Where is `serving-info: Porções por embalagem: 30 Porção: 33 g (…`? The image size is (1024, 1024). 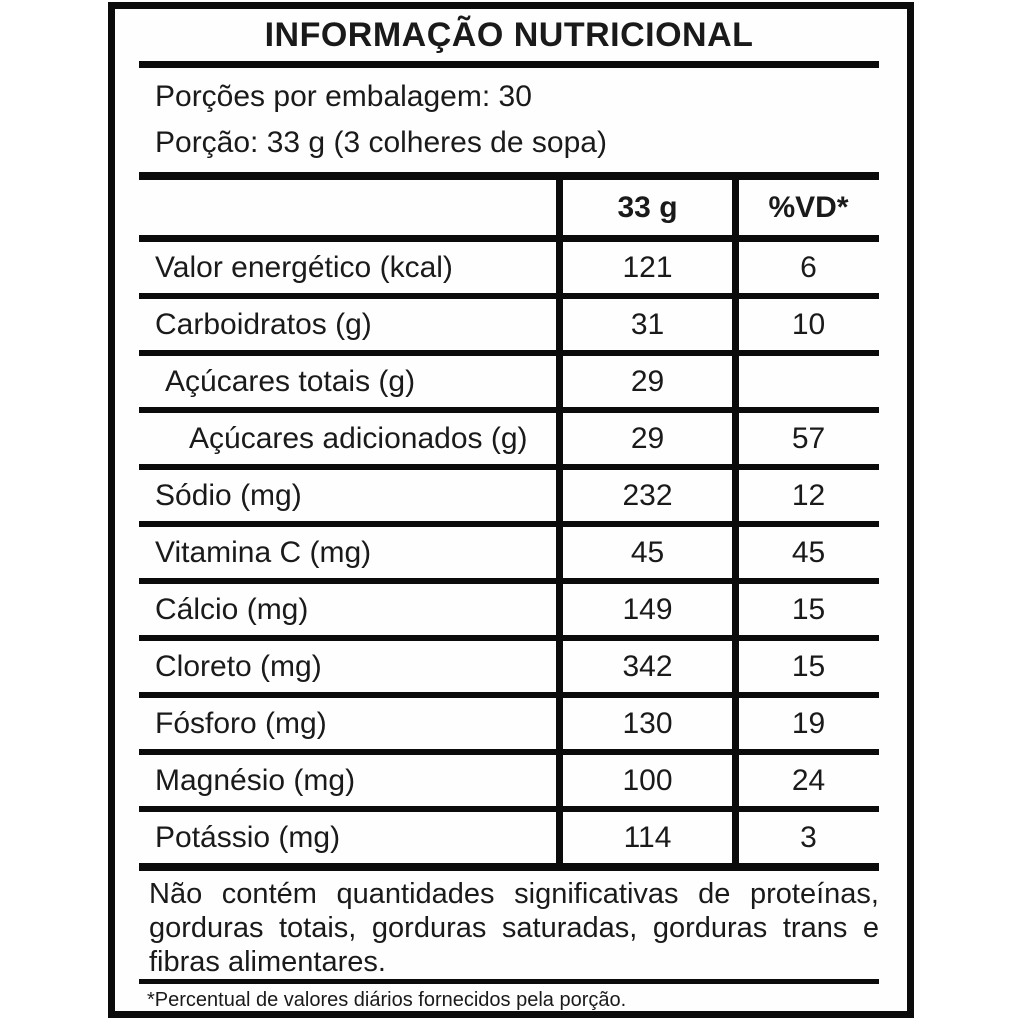
serving-info: Porções por embalagem: 30 Porção: 33 g (… is located at coordinates (509, 120).